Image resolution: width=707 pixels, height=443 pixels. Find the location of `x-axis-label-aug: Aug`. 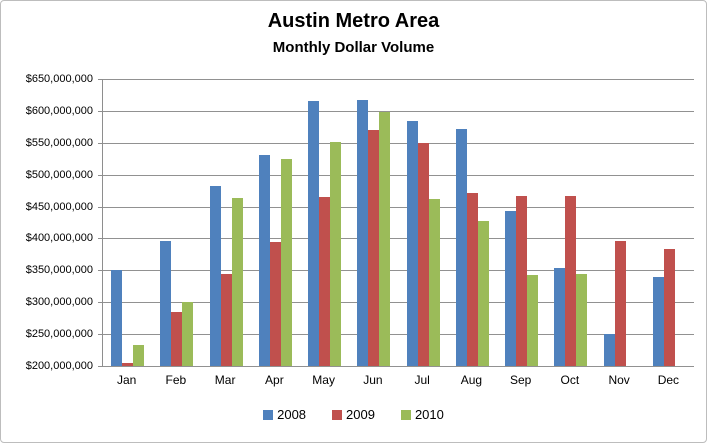

x-axis-label-aug: Aug is located at coordinates (471, 380).